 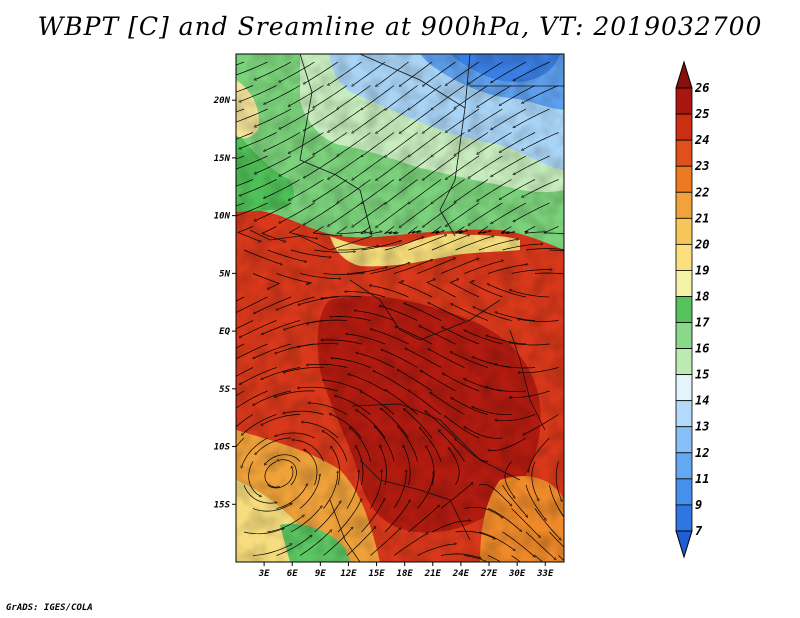 I want to click on lon-tick-label: 18E, so click(x=405, y=574).